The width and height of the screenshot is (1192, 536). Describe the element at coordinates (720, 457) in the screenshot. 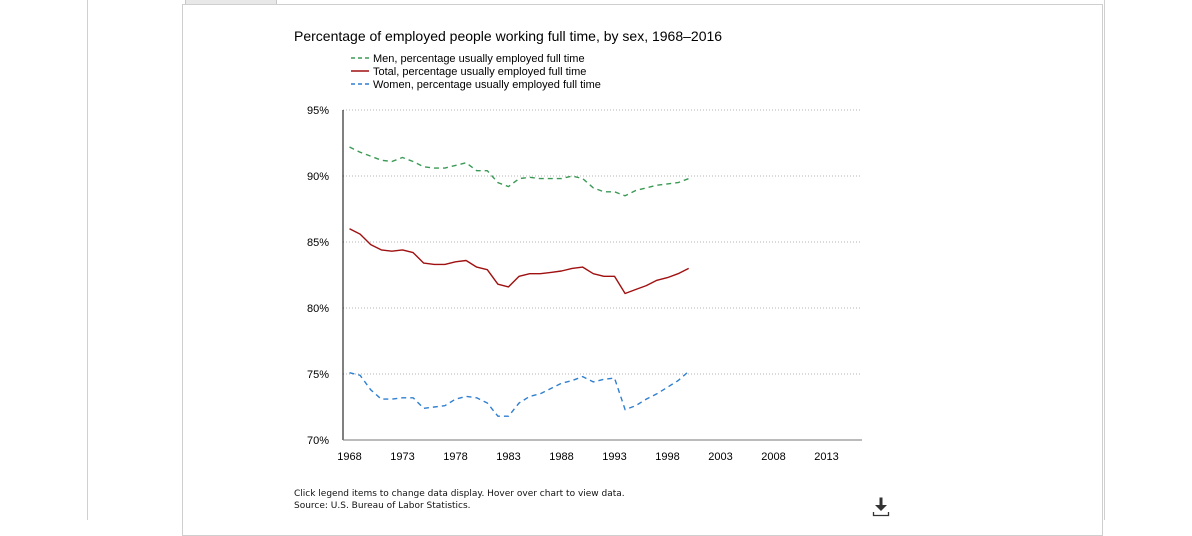

I see `x-tick-label: 2003` at that location.